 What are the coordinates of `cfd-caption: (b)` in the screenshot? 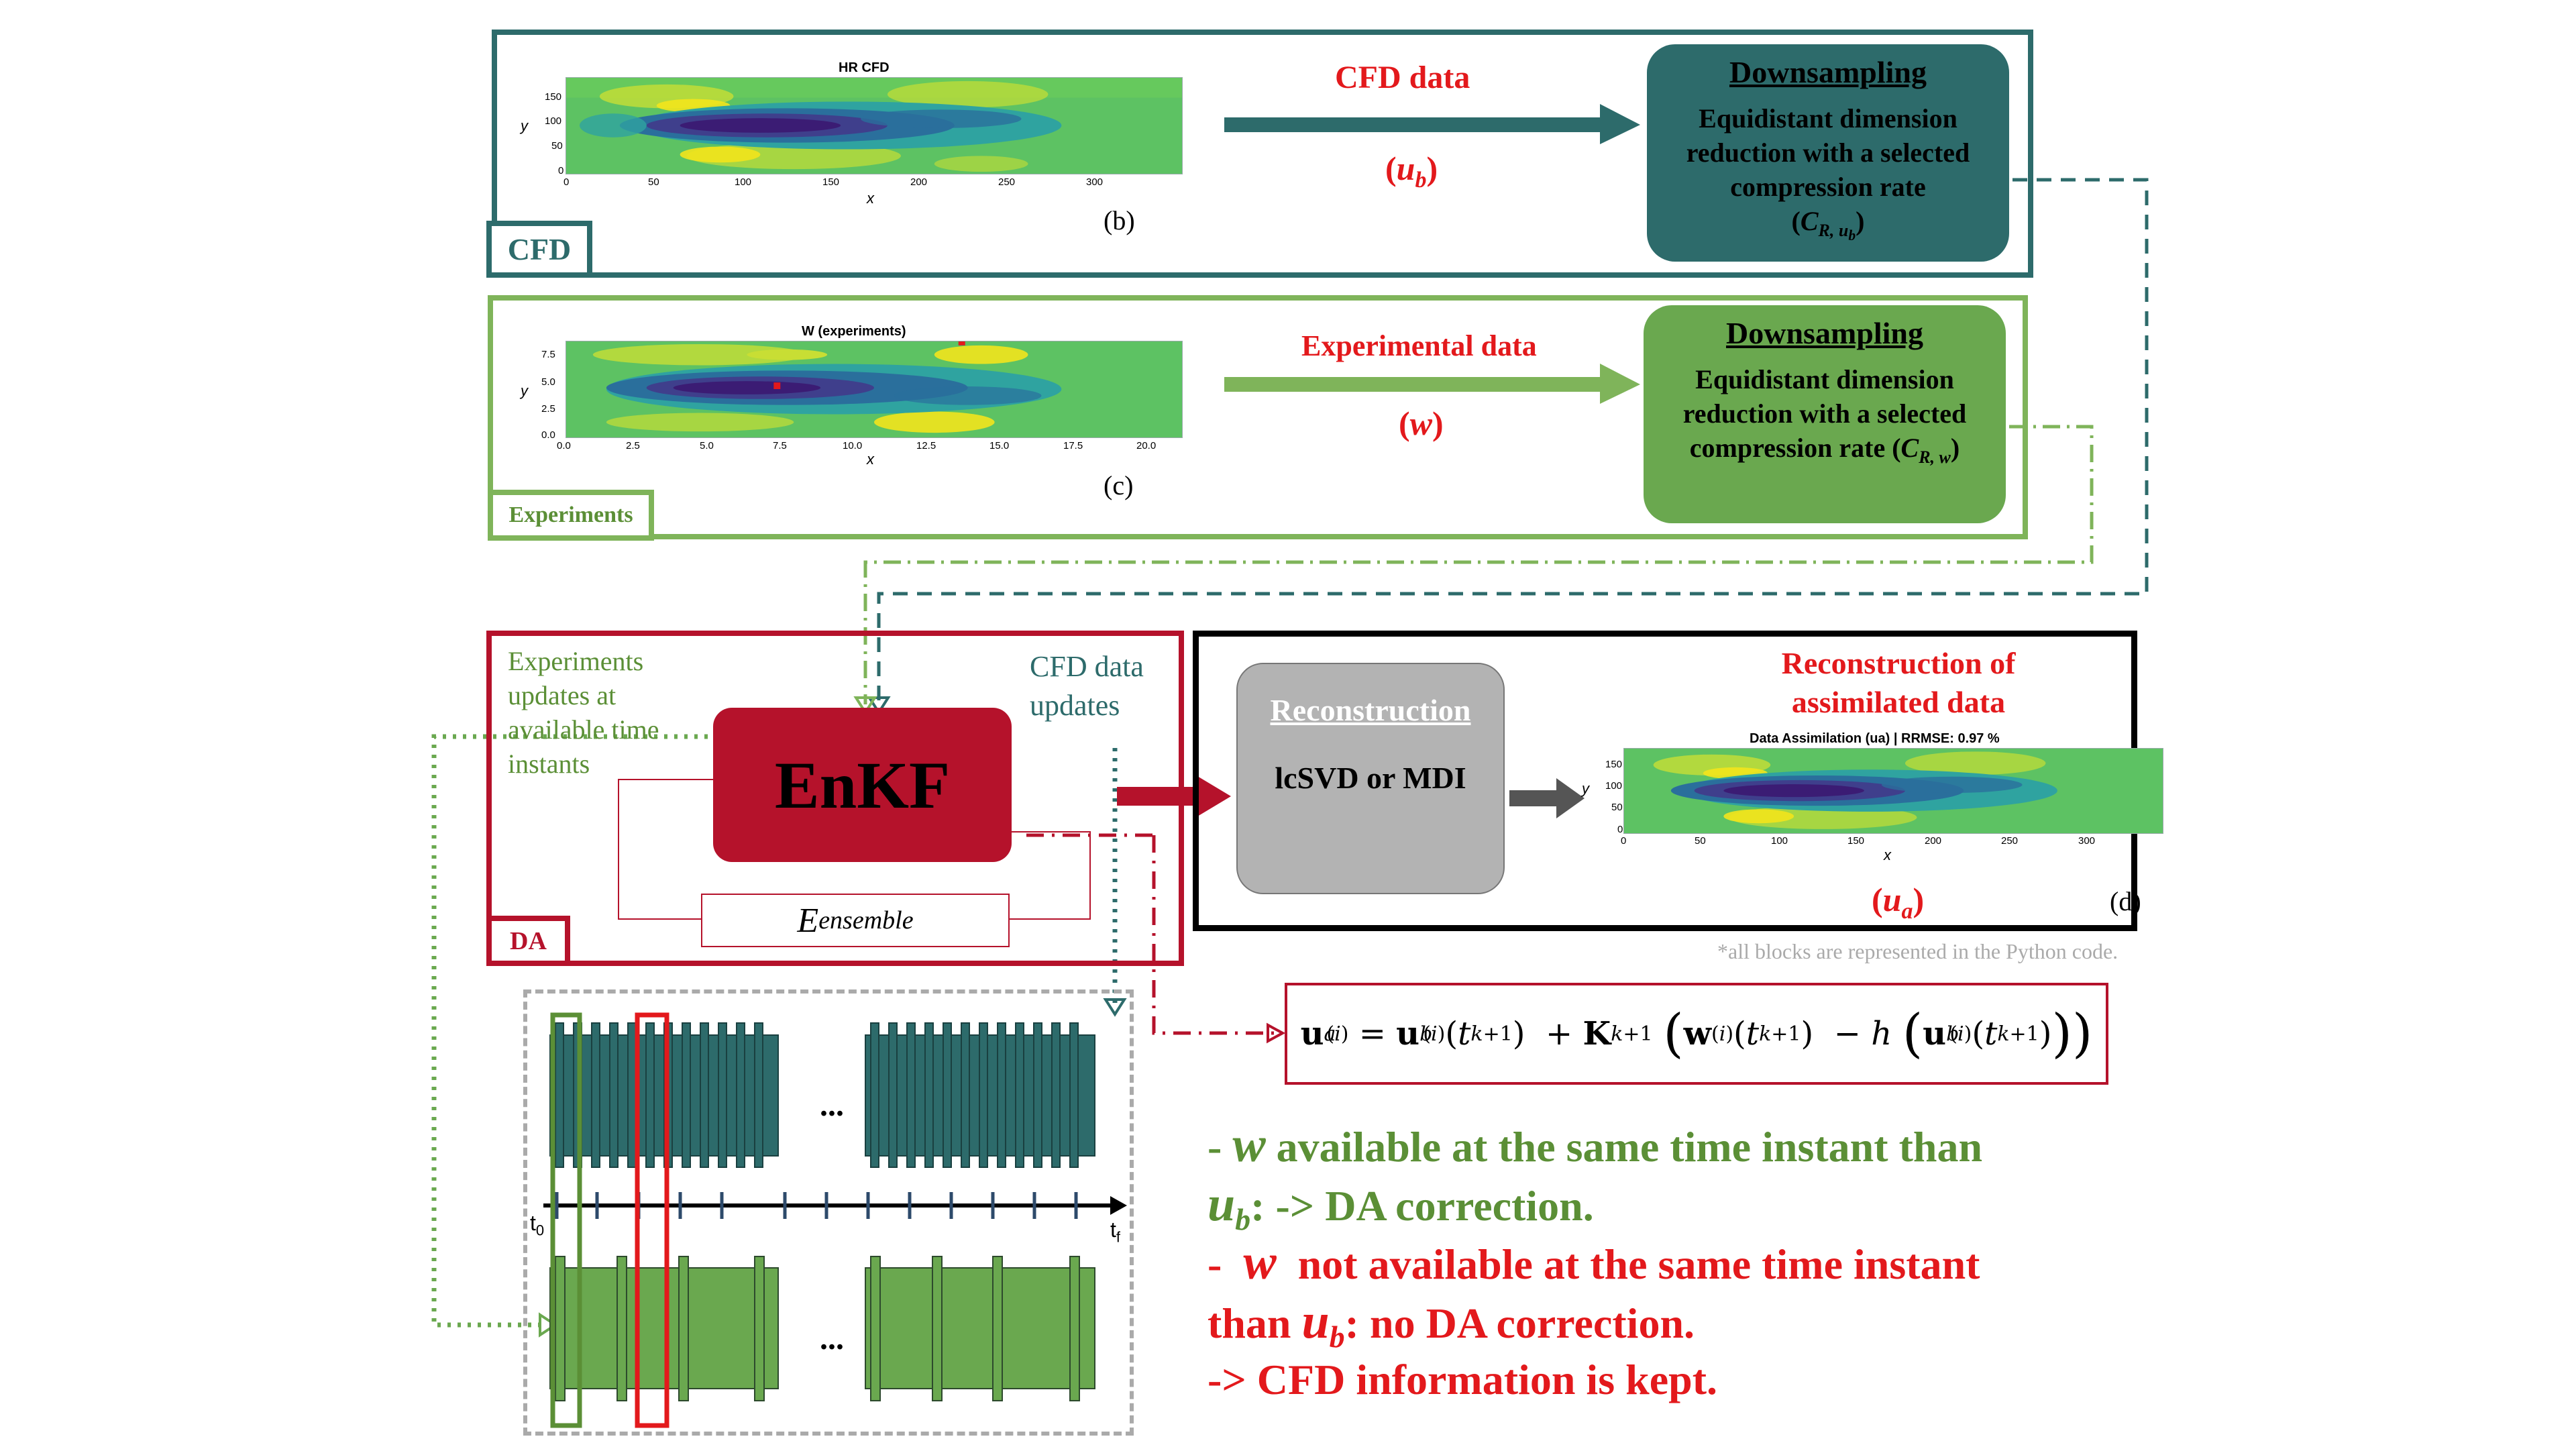 It's located at (1119, 220).